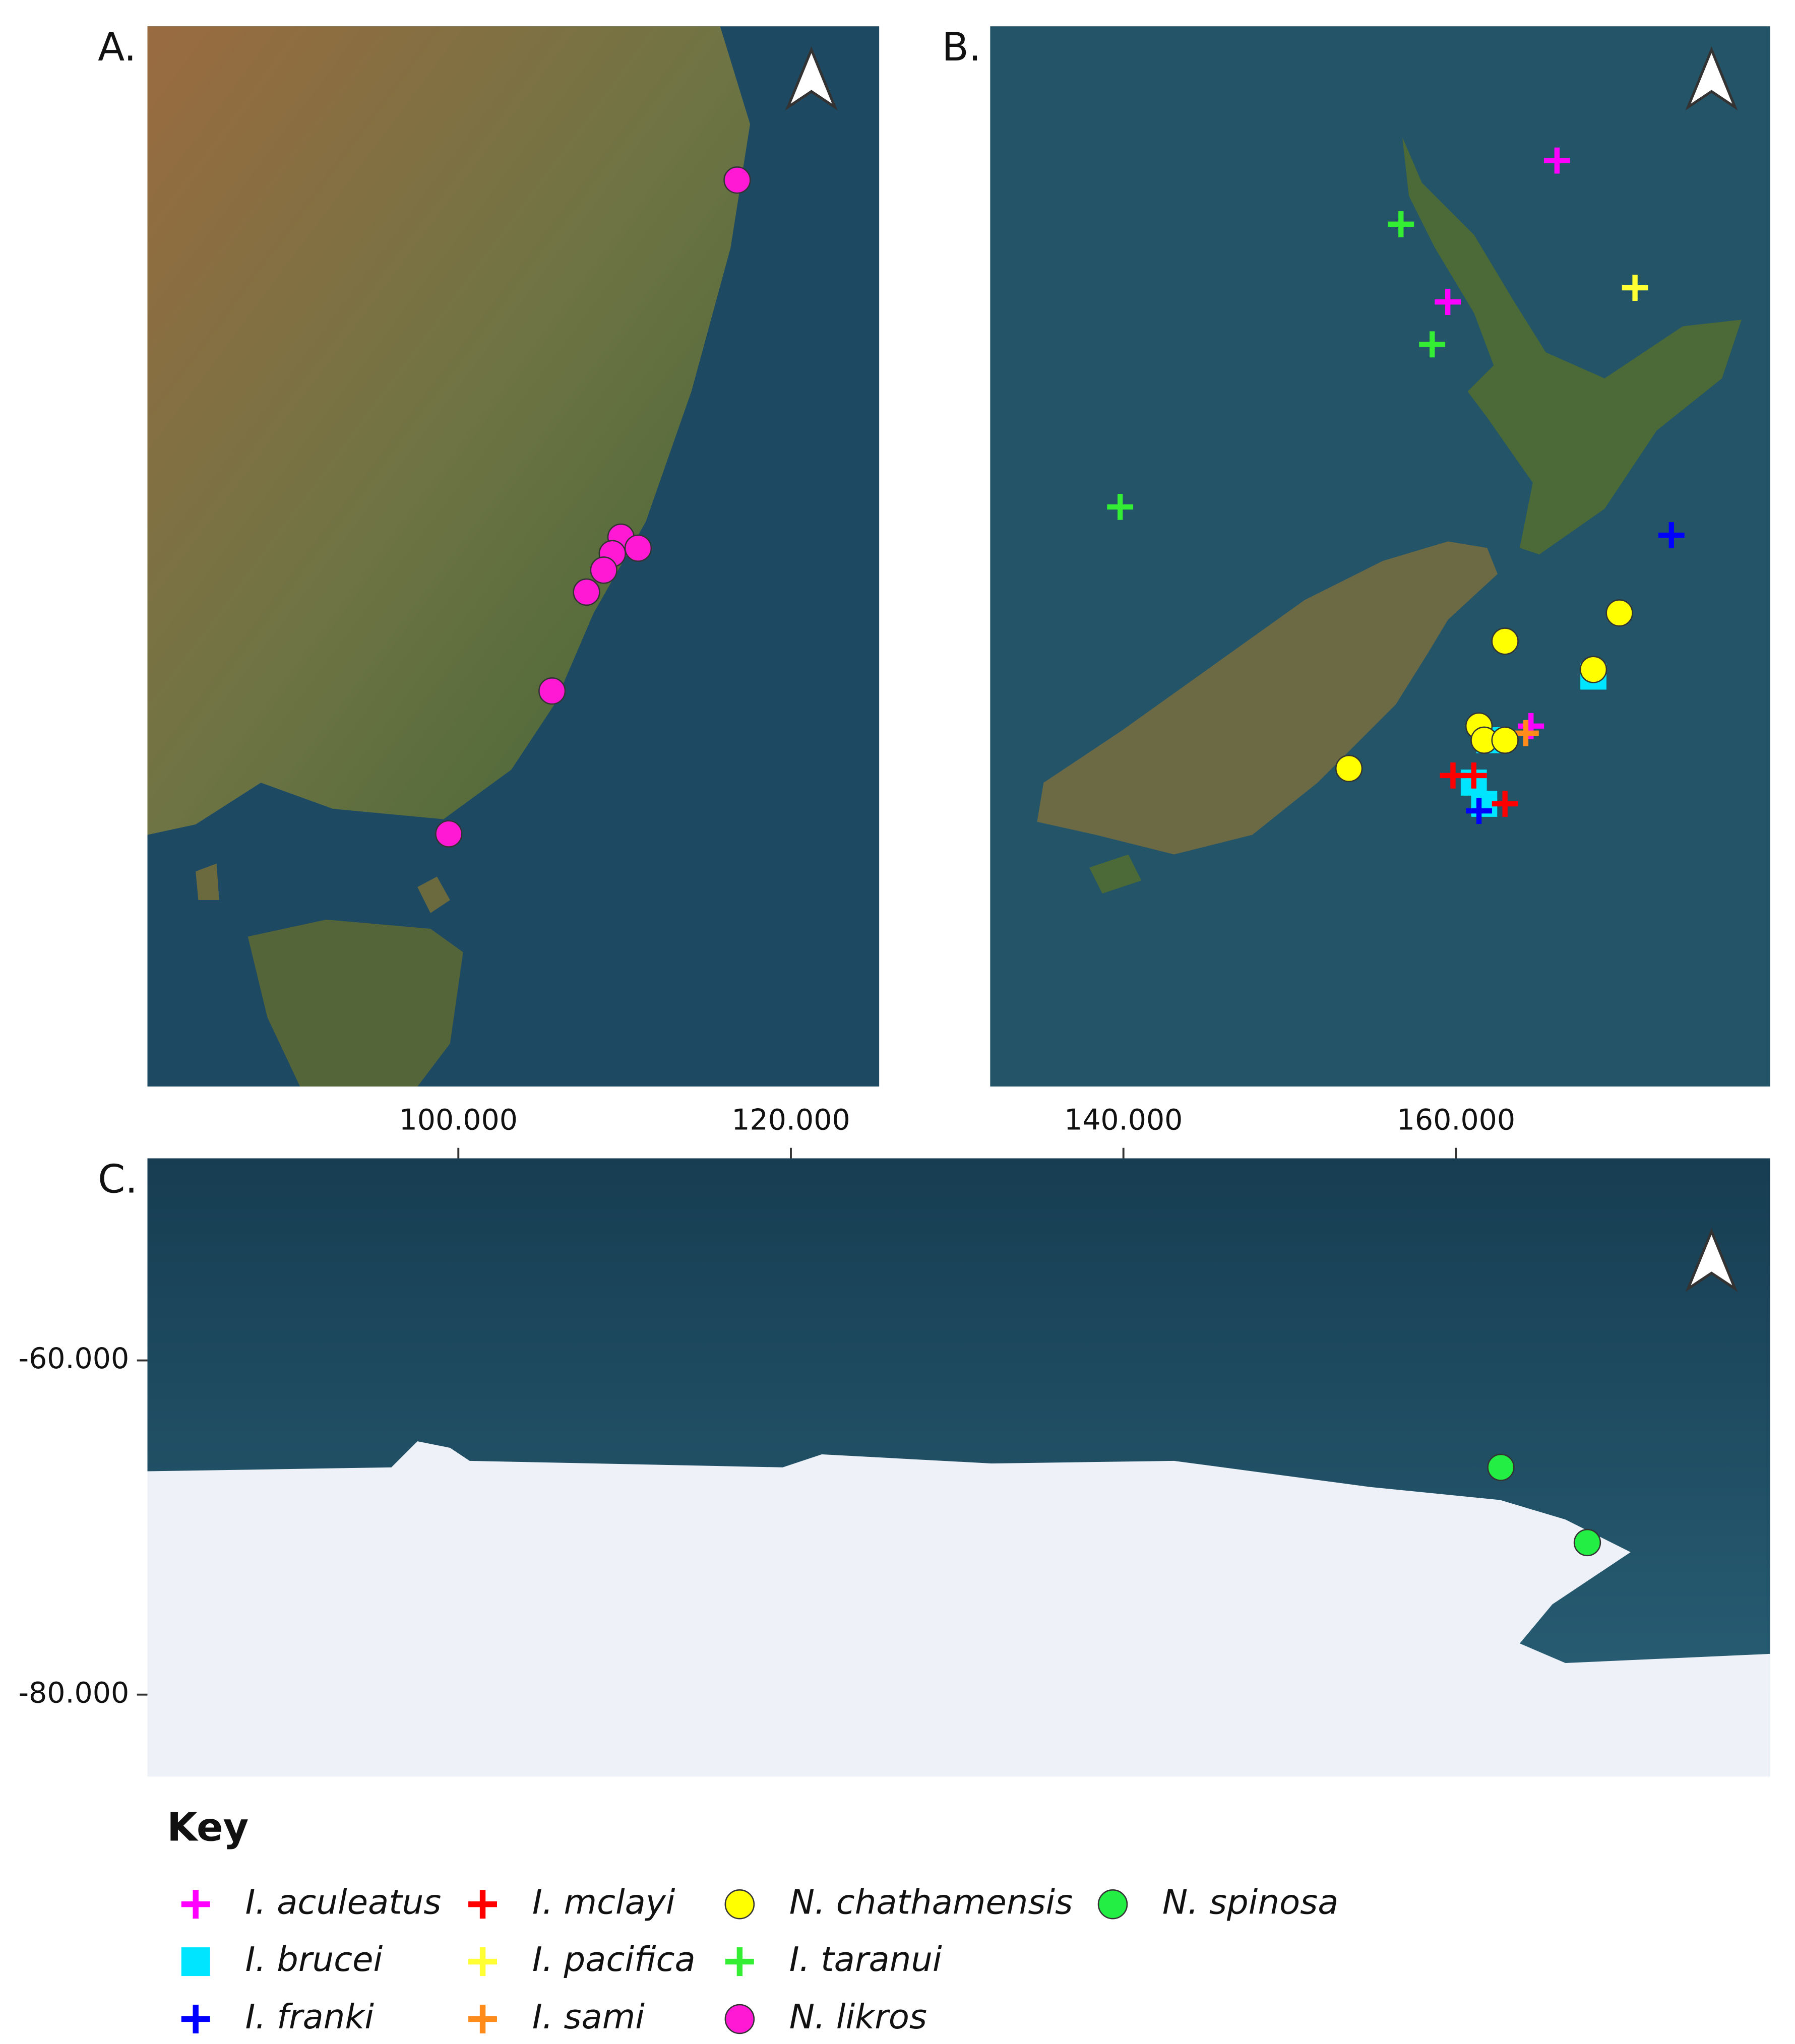 The image size is (1795, 2044). I want to click on x-tick-label: 140.000, so click(1123, 1121).